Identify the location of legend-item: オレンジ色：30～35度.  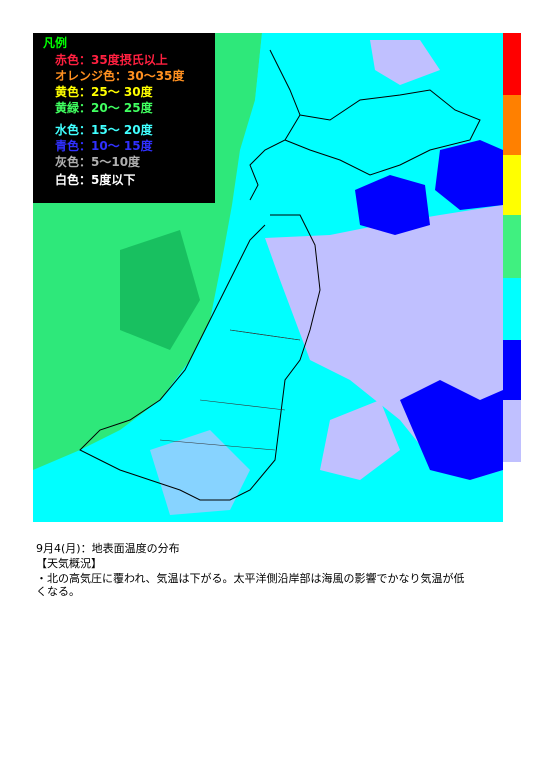
(120, 76).